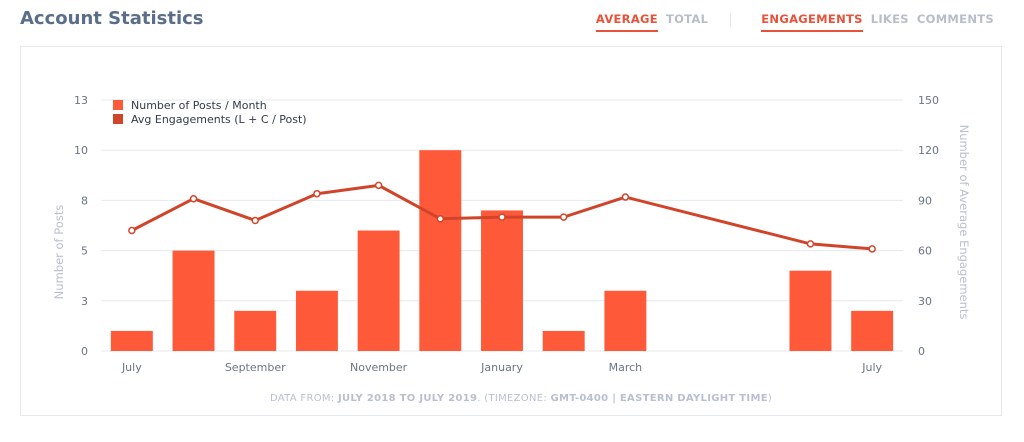  Describe the element at coordinates (659, 398) in the screenshot. I see `footer-timezone: GMT-0400 | EASTERN DAYLIGHT TIME` at that location.